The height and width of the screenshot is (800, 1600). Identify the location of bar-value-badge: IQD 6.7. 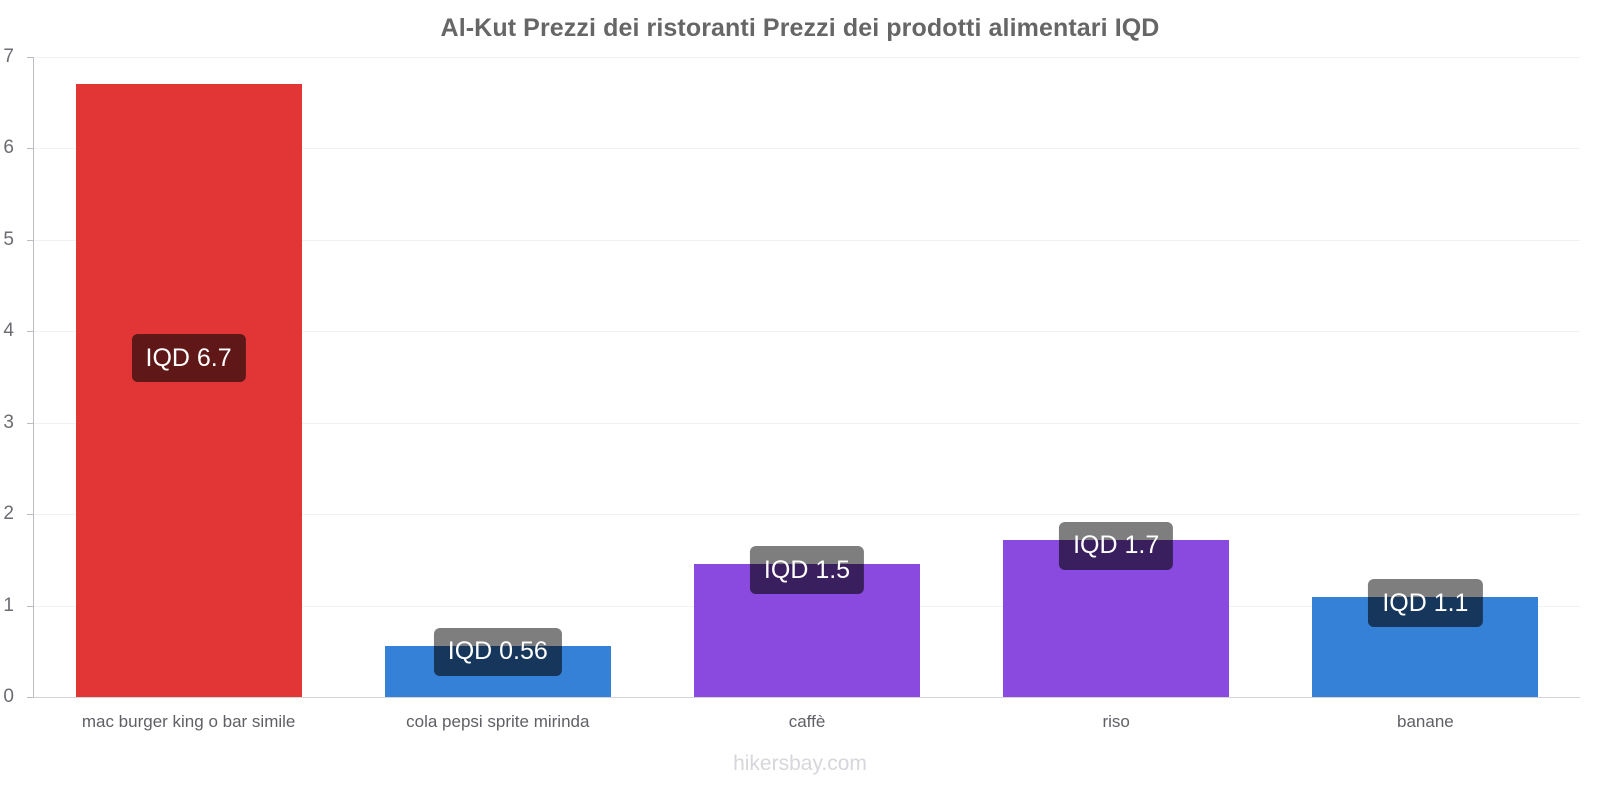
(188, 358).